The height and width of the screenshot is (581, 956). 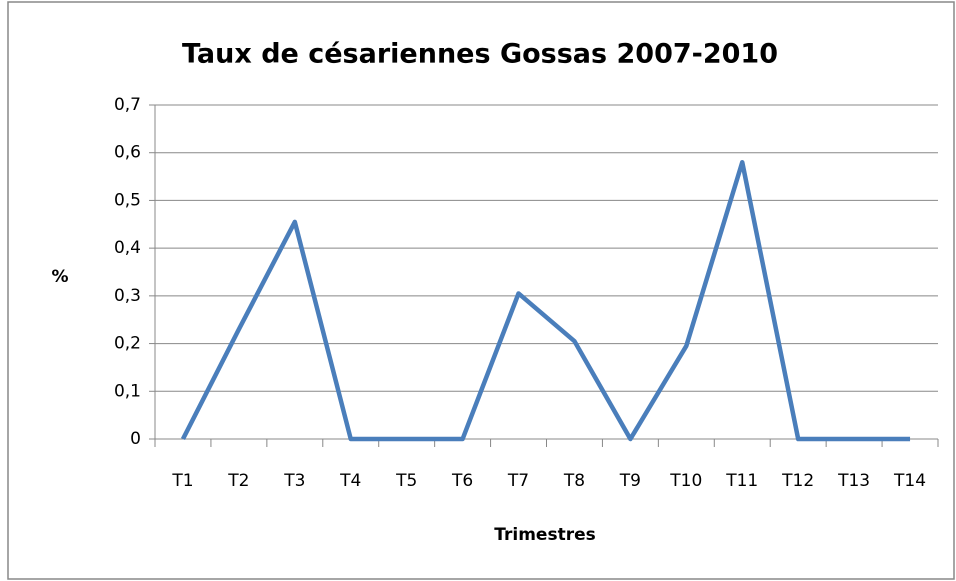 What do you see at coordinates (406, 481) in the screenshot?
I see `x-tick-label: T5` at bounding box center [406, 481].